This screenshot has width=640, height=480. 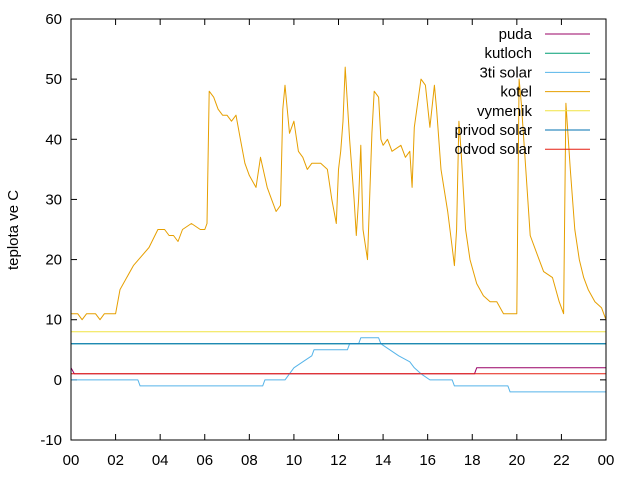 I want to click on legend-label: 3ti solar, so click(x=505, y=72).